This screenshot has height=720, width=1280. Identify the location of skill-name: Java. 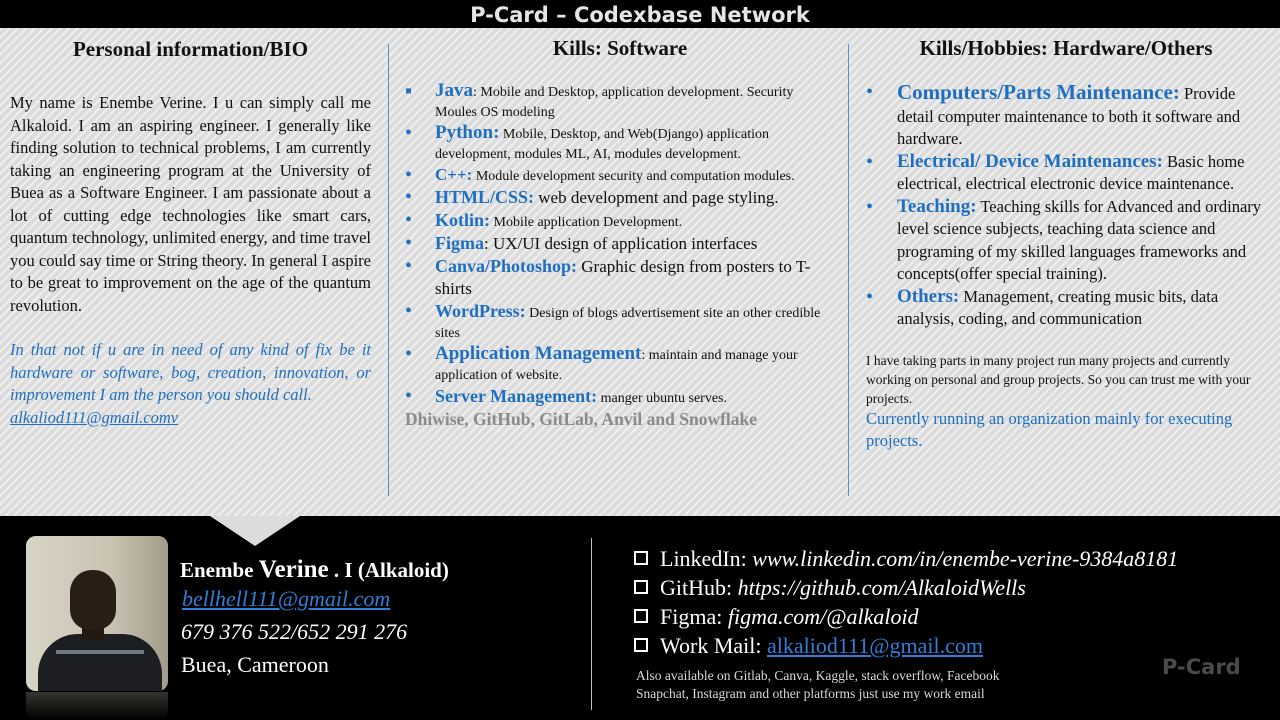
(454, 90).